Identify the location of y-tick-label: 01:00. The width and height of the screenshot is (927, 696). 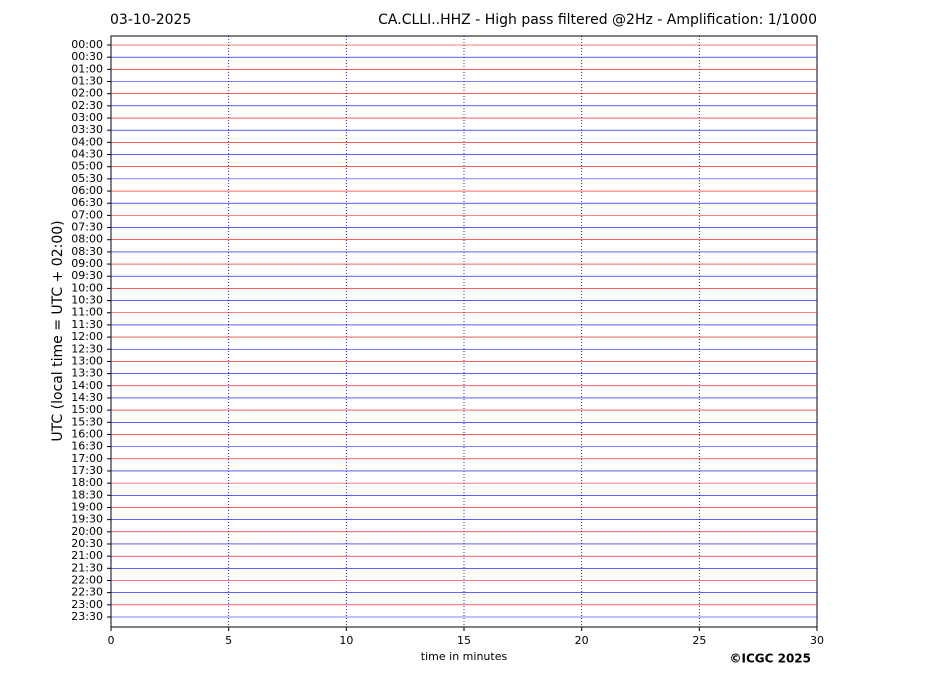
(87, 68).